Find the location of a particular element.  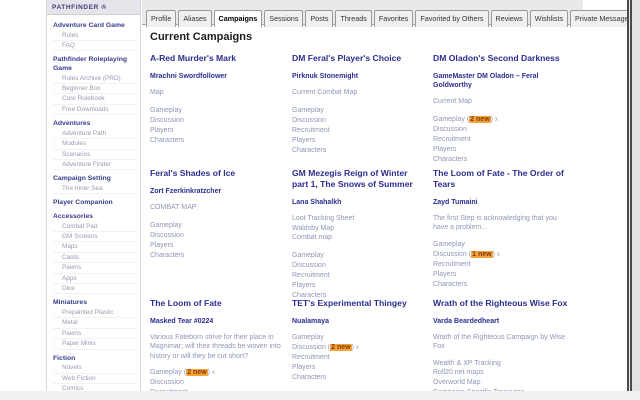

sidebar-item: Core Rulebook is located at coordinates (94, 99).